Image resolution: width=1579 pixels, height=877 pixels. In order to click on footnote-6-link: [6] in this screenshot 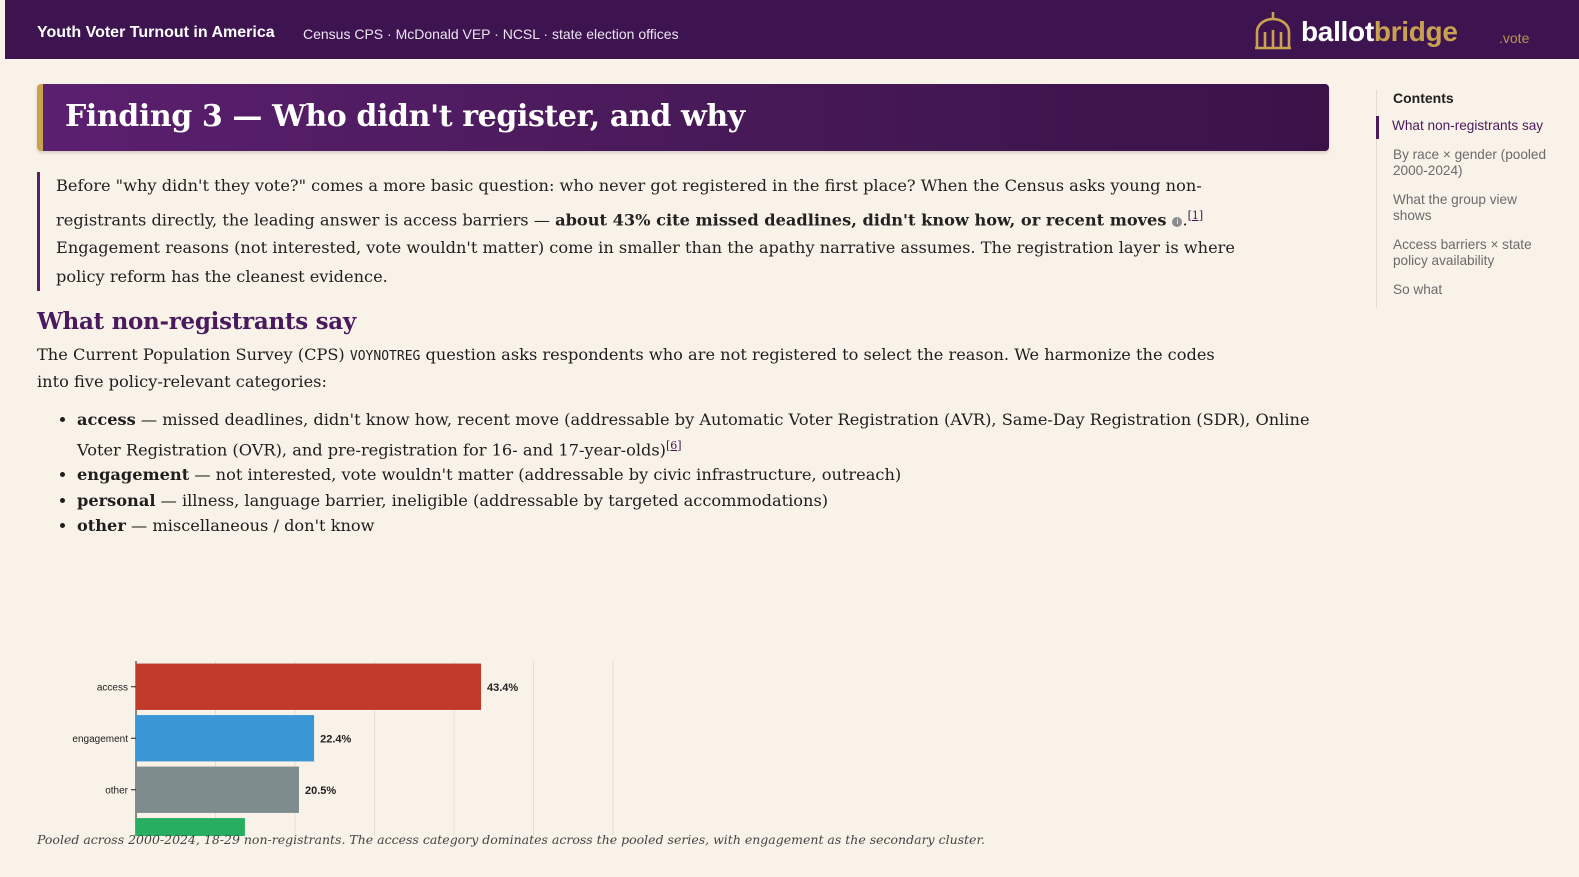, I will do `click(673, 445)`.